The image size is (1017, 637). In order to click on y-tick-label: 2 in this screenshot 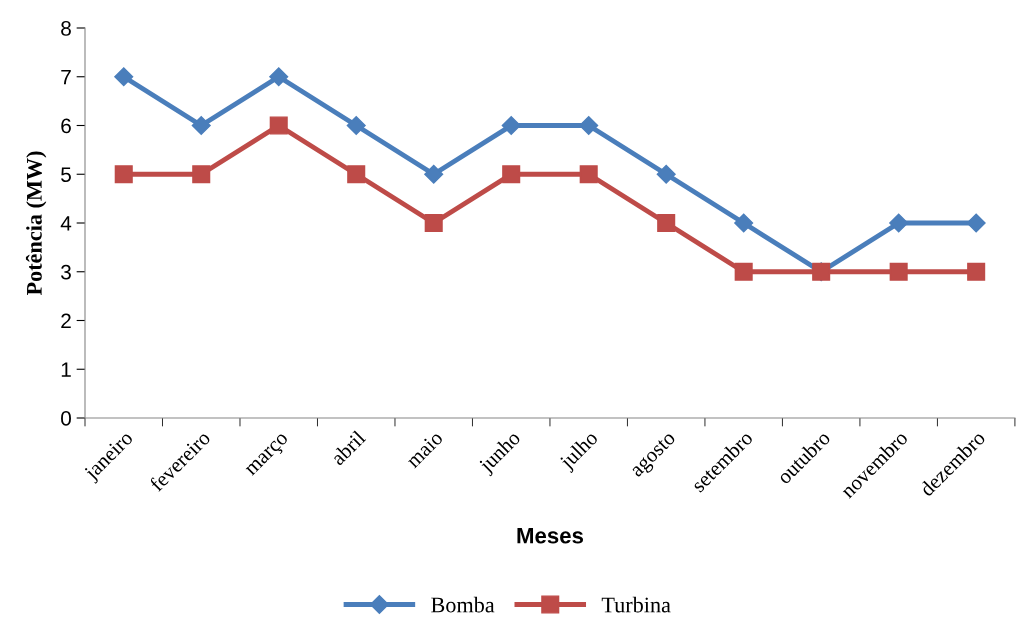, I will do `click(66, 321)`.